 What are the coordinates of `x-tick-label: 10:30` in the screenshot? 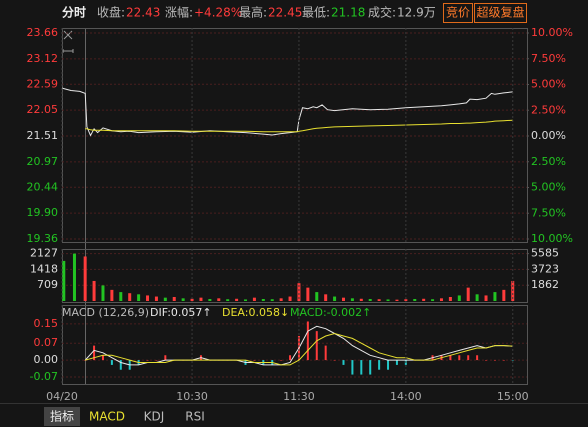 It's located at (192, 396).